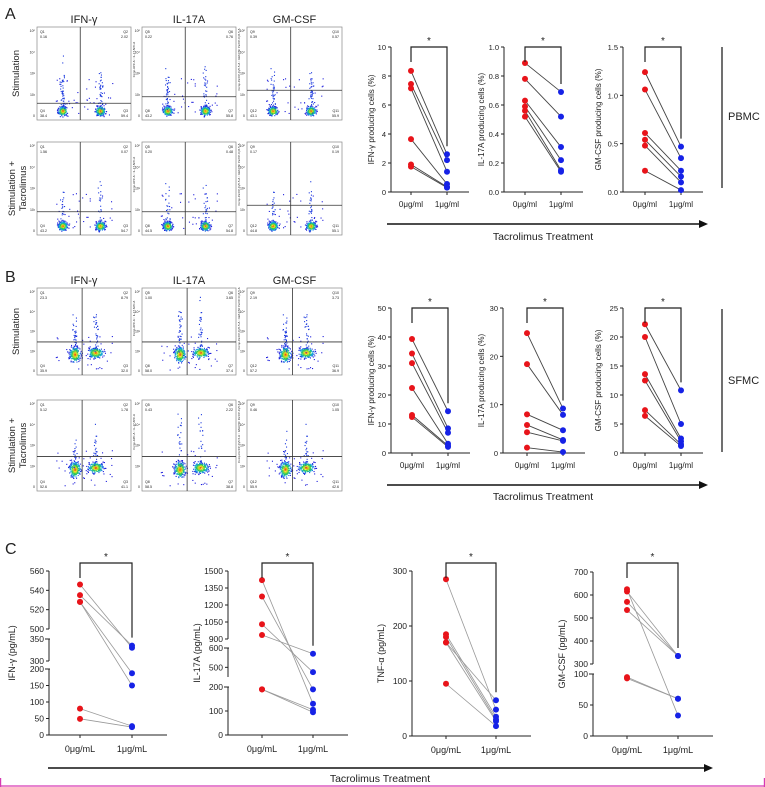  What do you see at coordinates (139, 231) in the screenshot?
I see `flow-y-tick: 0` at bounding box center [139, 231].